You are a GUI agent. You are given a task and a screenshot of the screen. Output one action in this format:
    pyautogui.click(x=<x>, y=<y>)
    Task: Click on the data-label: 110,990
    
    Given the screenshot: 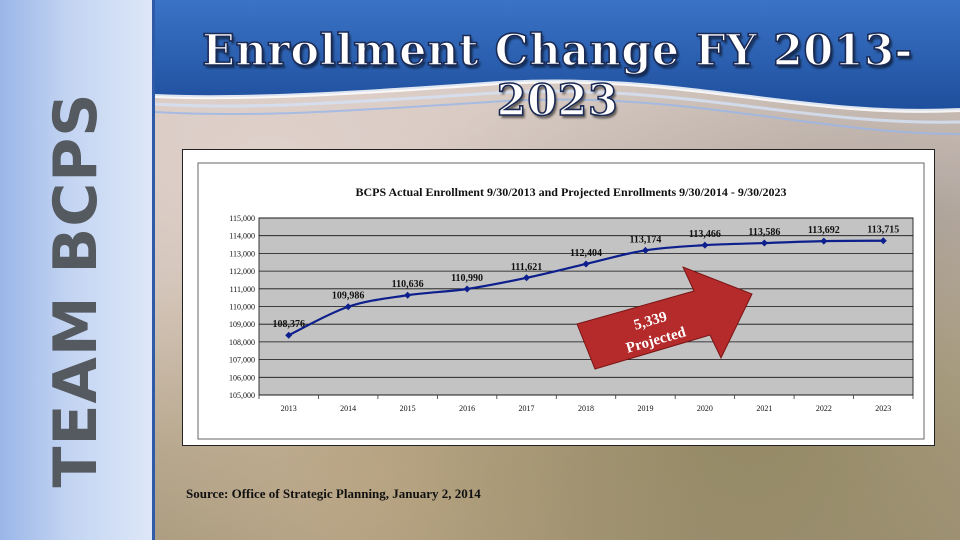 What is the action you would take?
    pyautogui.click(x=467, y=278)
    